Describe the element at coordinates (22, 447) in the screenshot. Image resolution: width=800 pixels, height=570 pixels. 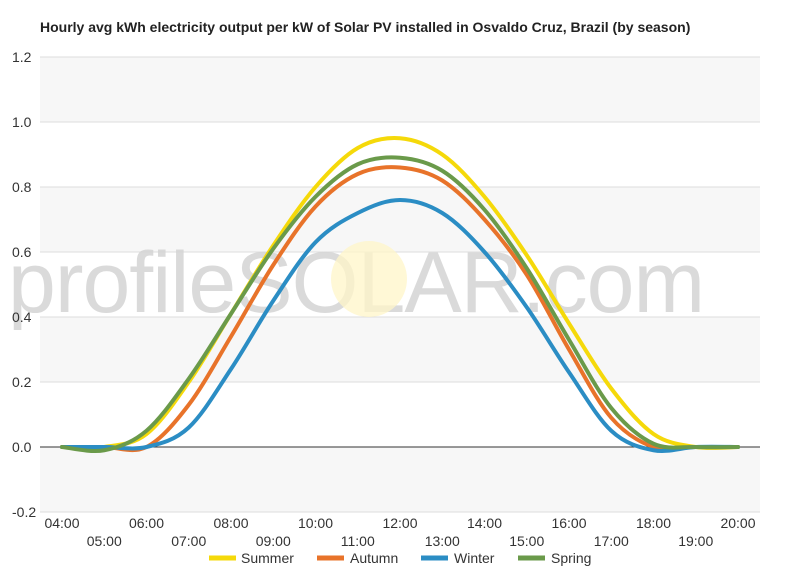
I see `y-tick-label: 0.0` at that location.